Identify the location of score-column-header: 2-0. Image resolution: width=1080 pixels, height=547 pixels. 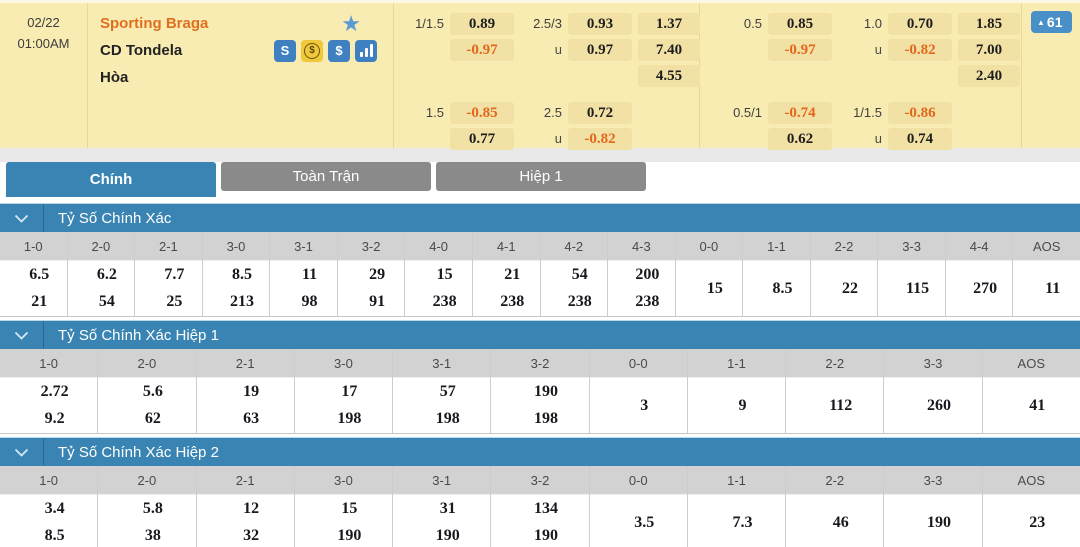
(147, 363).